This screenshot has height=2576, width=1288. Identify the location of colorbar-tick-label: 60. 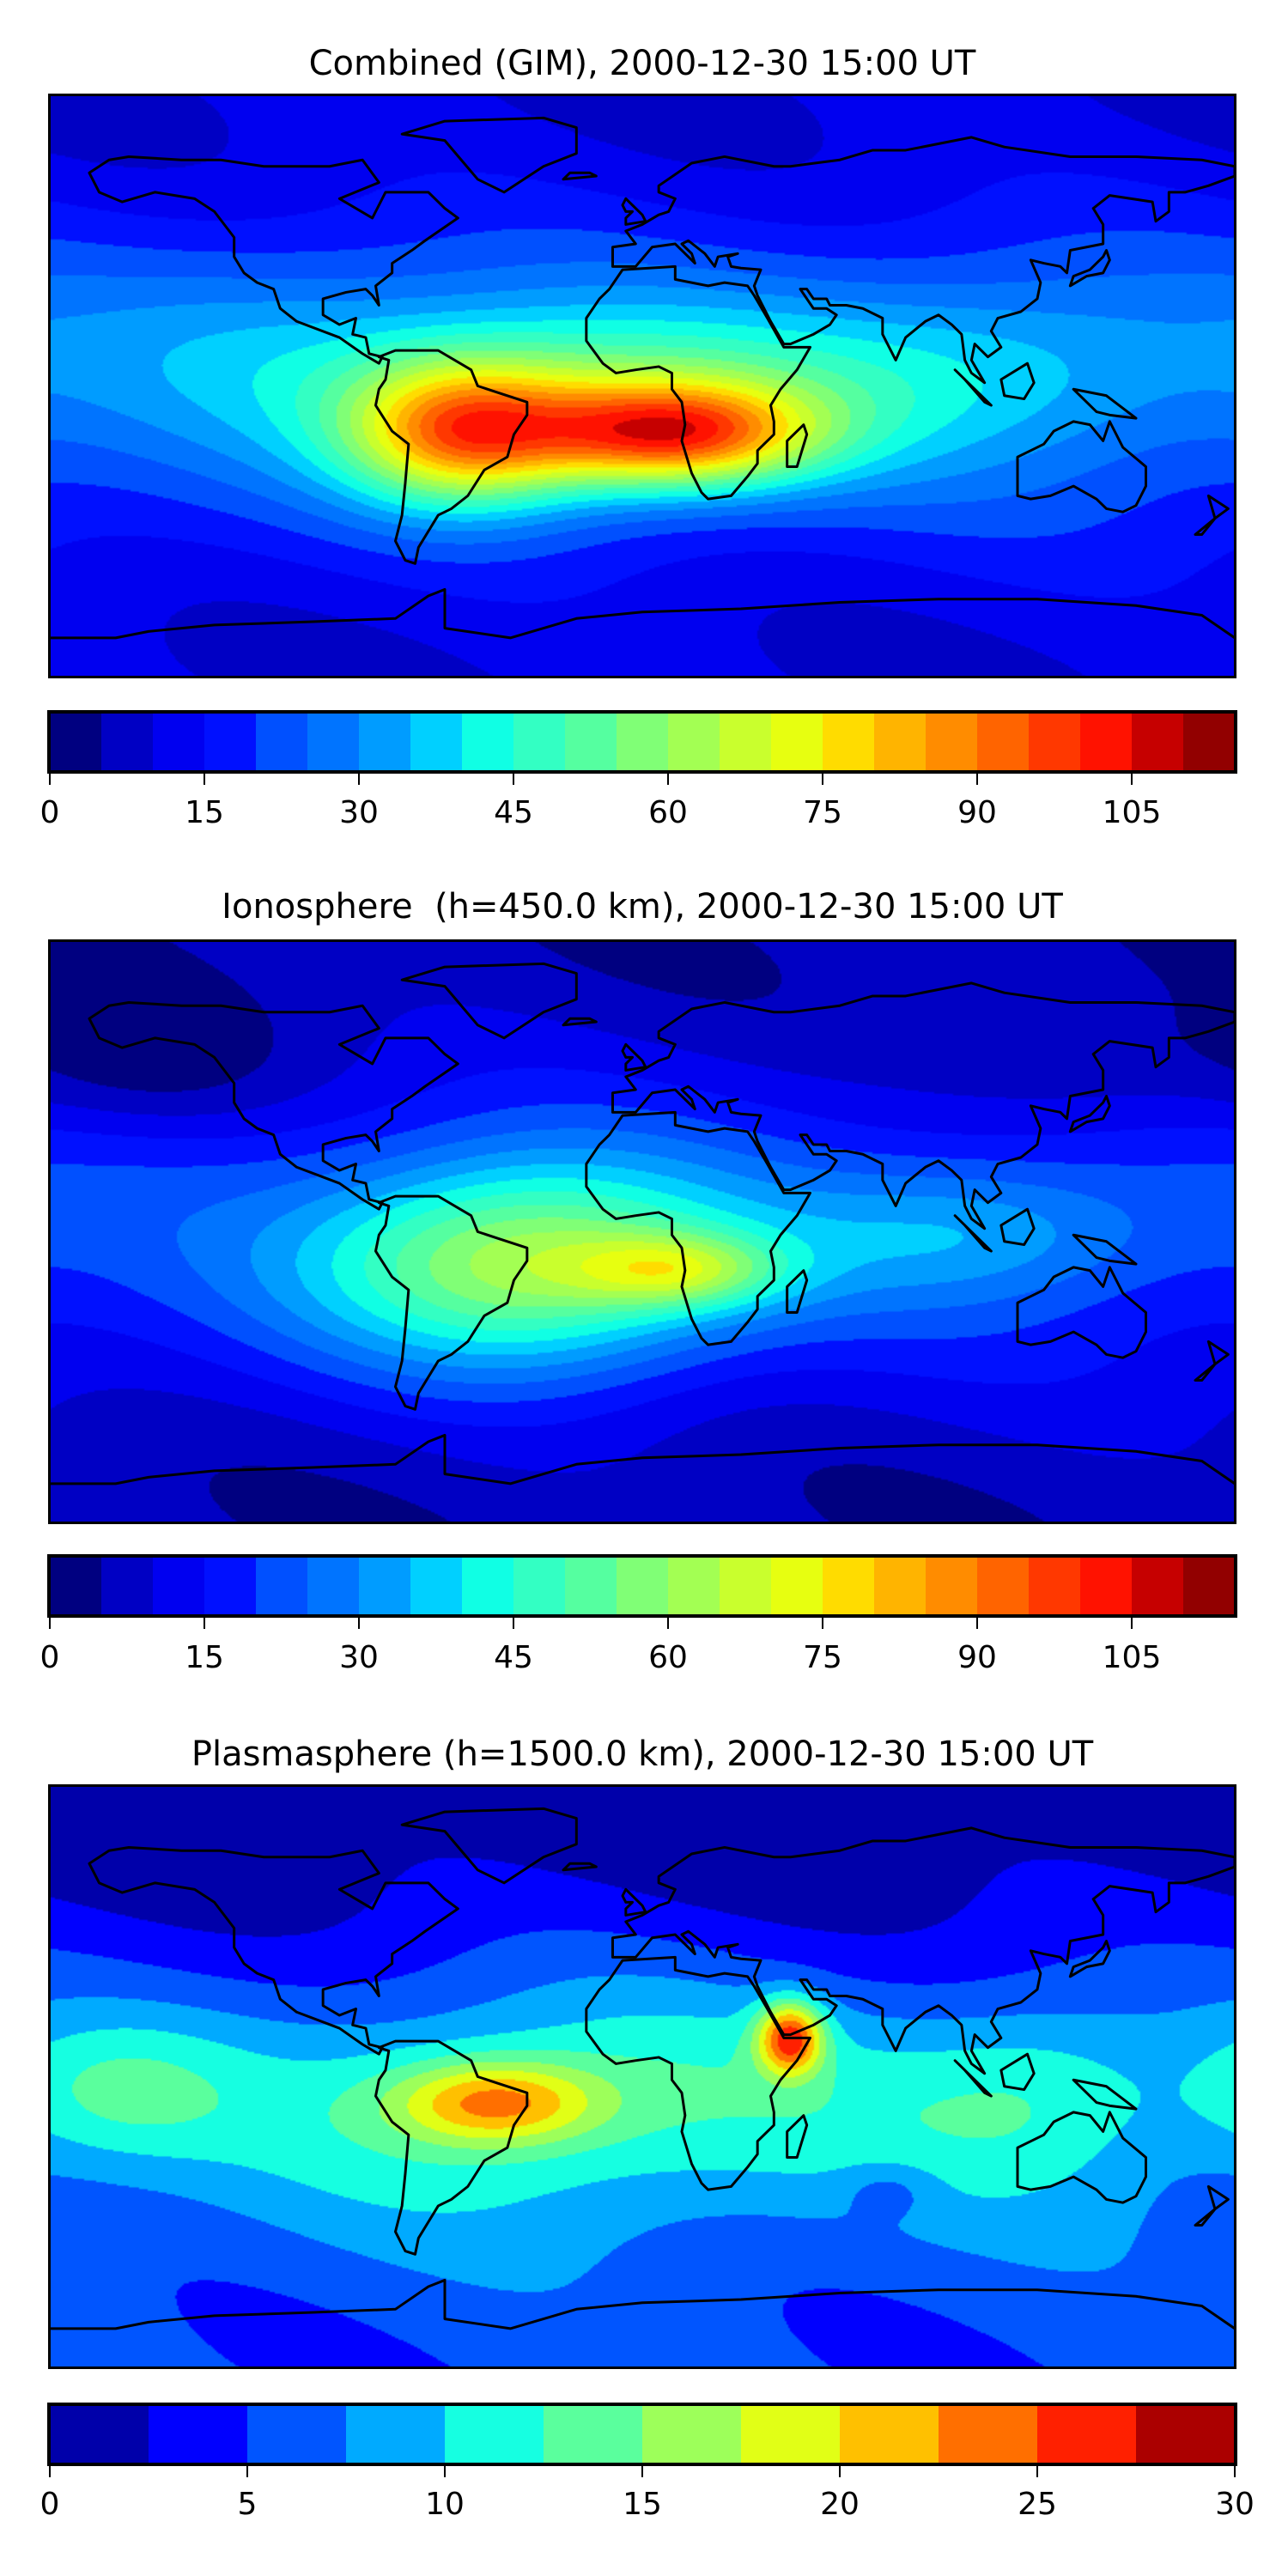
(668, 812).